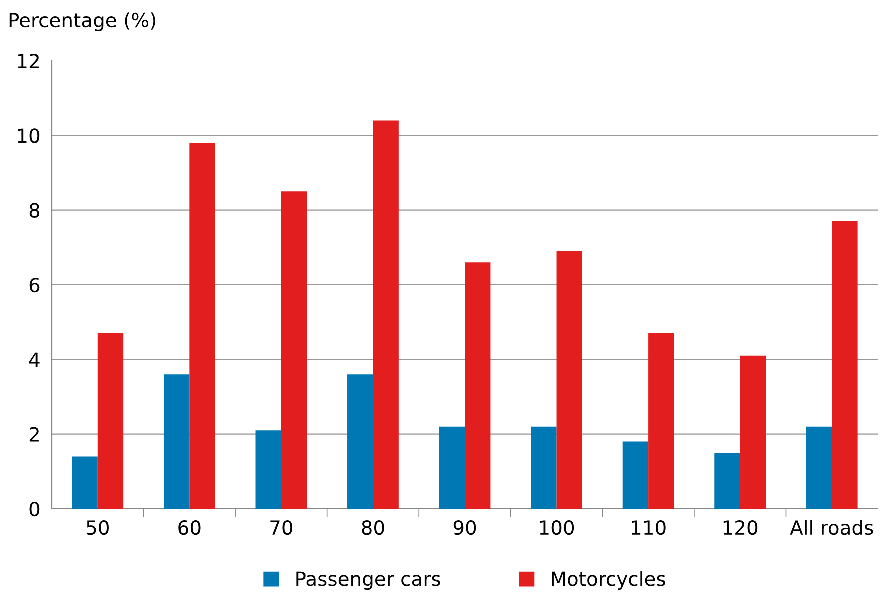  What do you see at coordinates (189, 528) in the screenshot?
I see `x-tick-label: 60` at bounding box center [189, 528].